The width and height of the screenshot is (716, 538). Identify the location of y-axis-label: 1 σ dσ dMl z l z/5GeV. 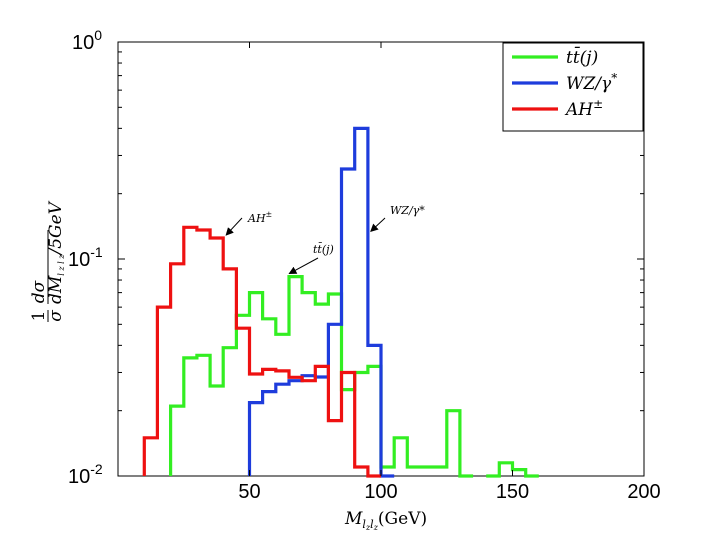
(47, 261).